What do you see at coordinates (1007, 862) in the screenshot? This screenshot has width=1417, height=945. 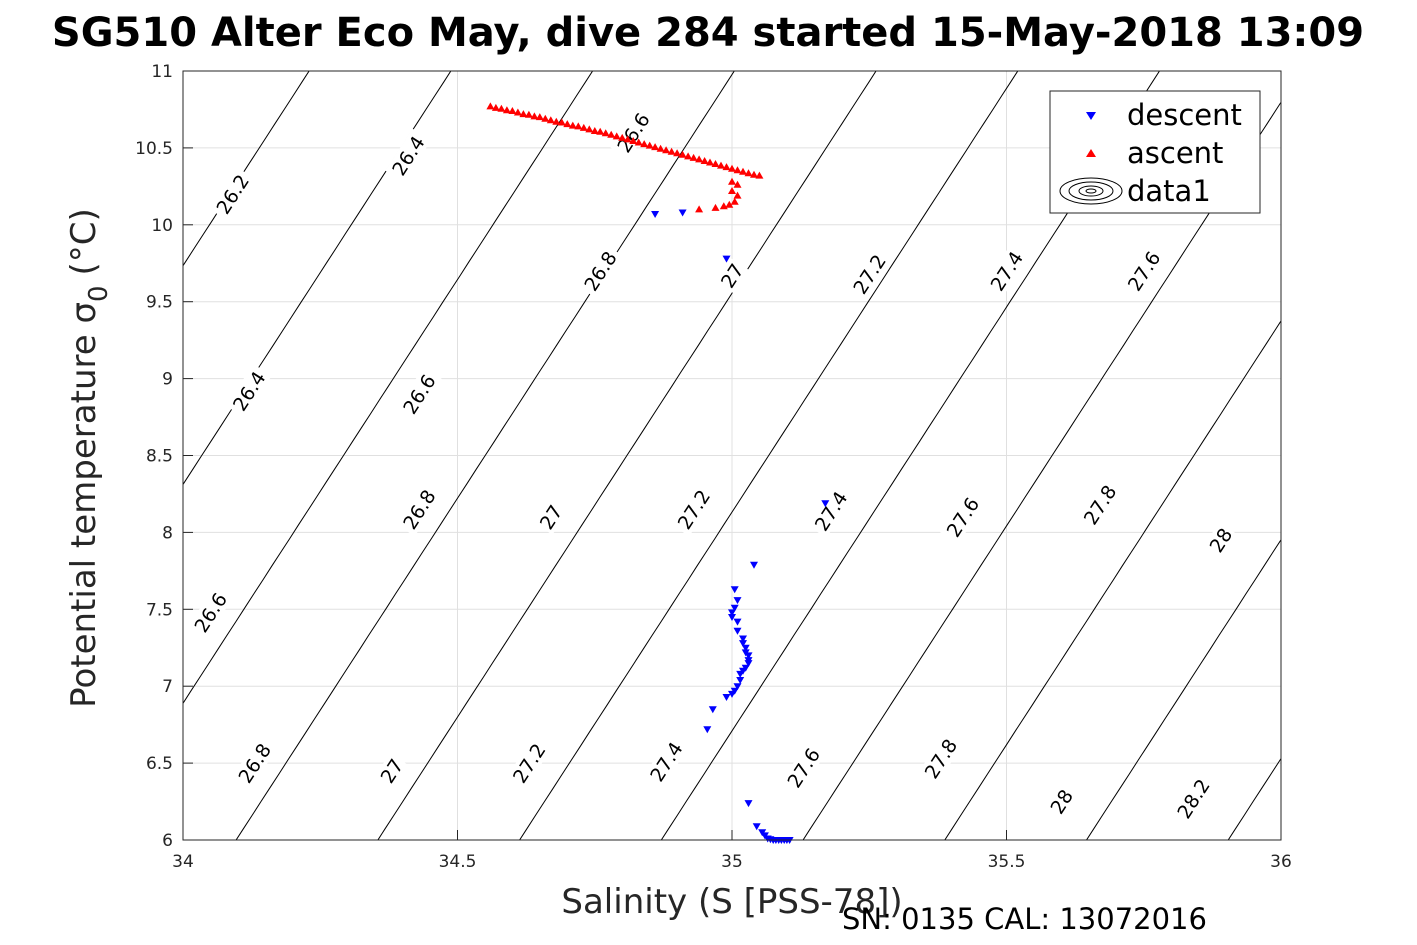 I see `x-tick-label: 35.5` at bounding box center [1007, 862].